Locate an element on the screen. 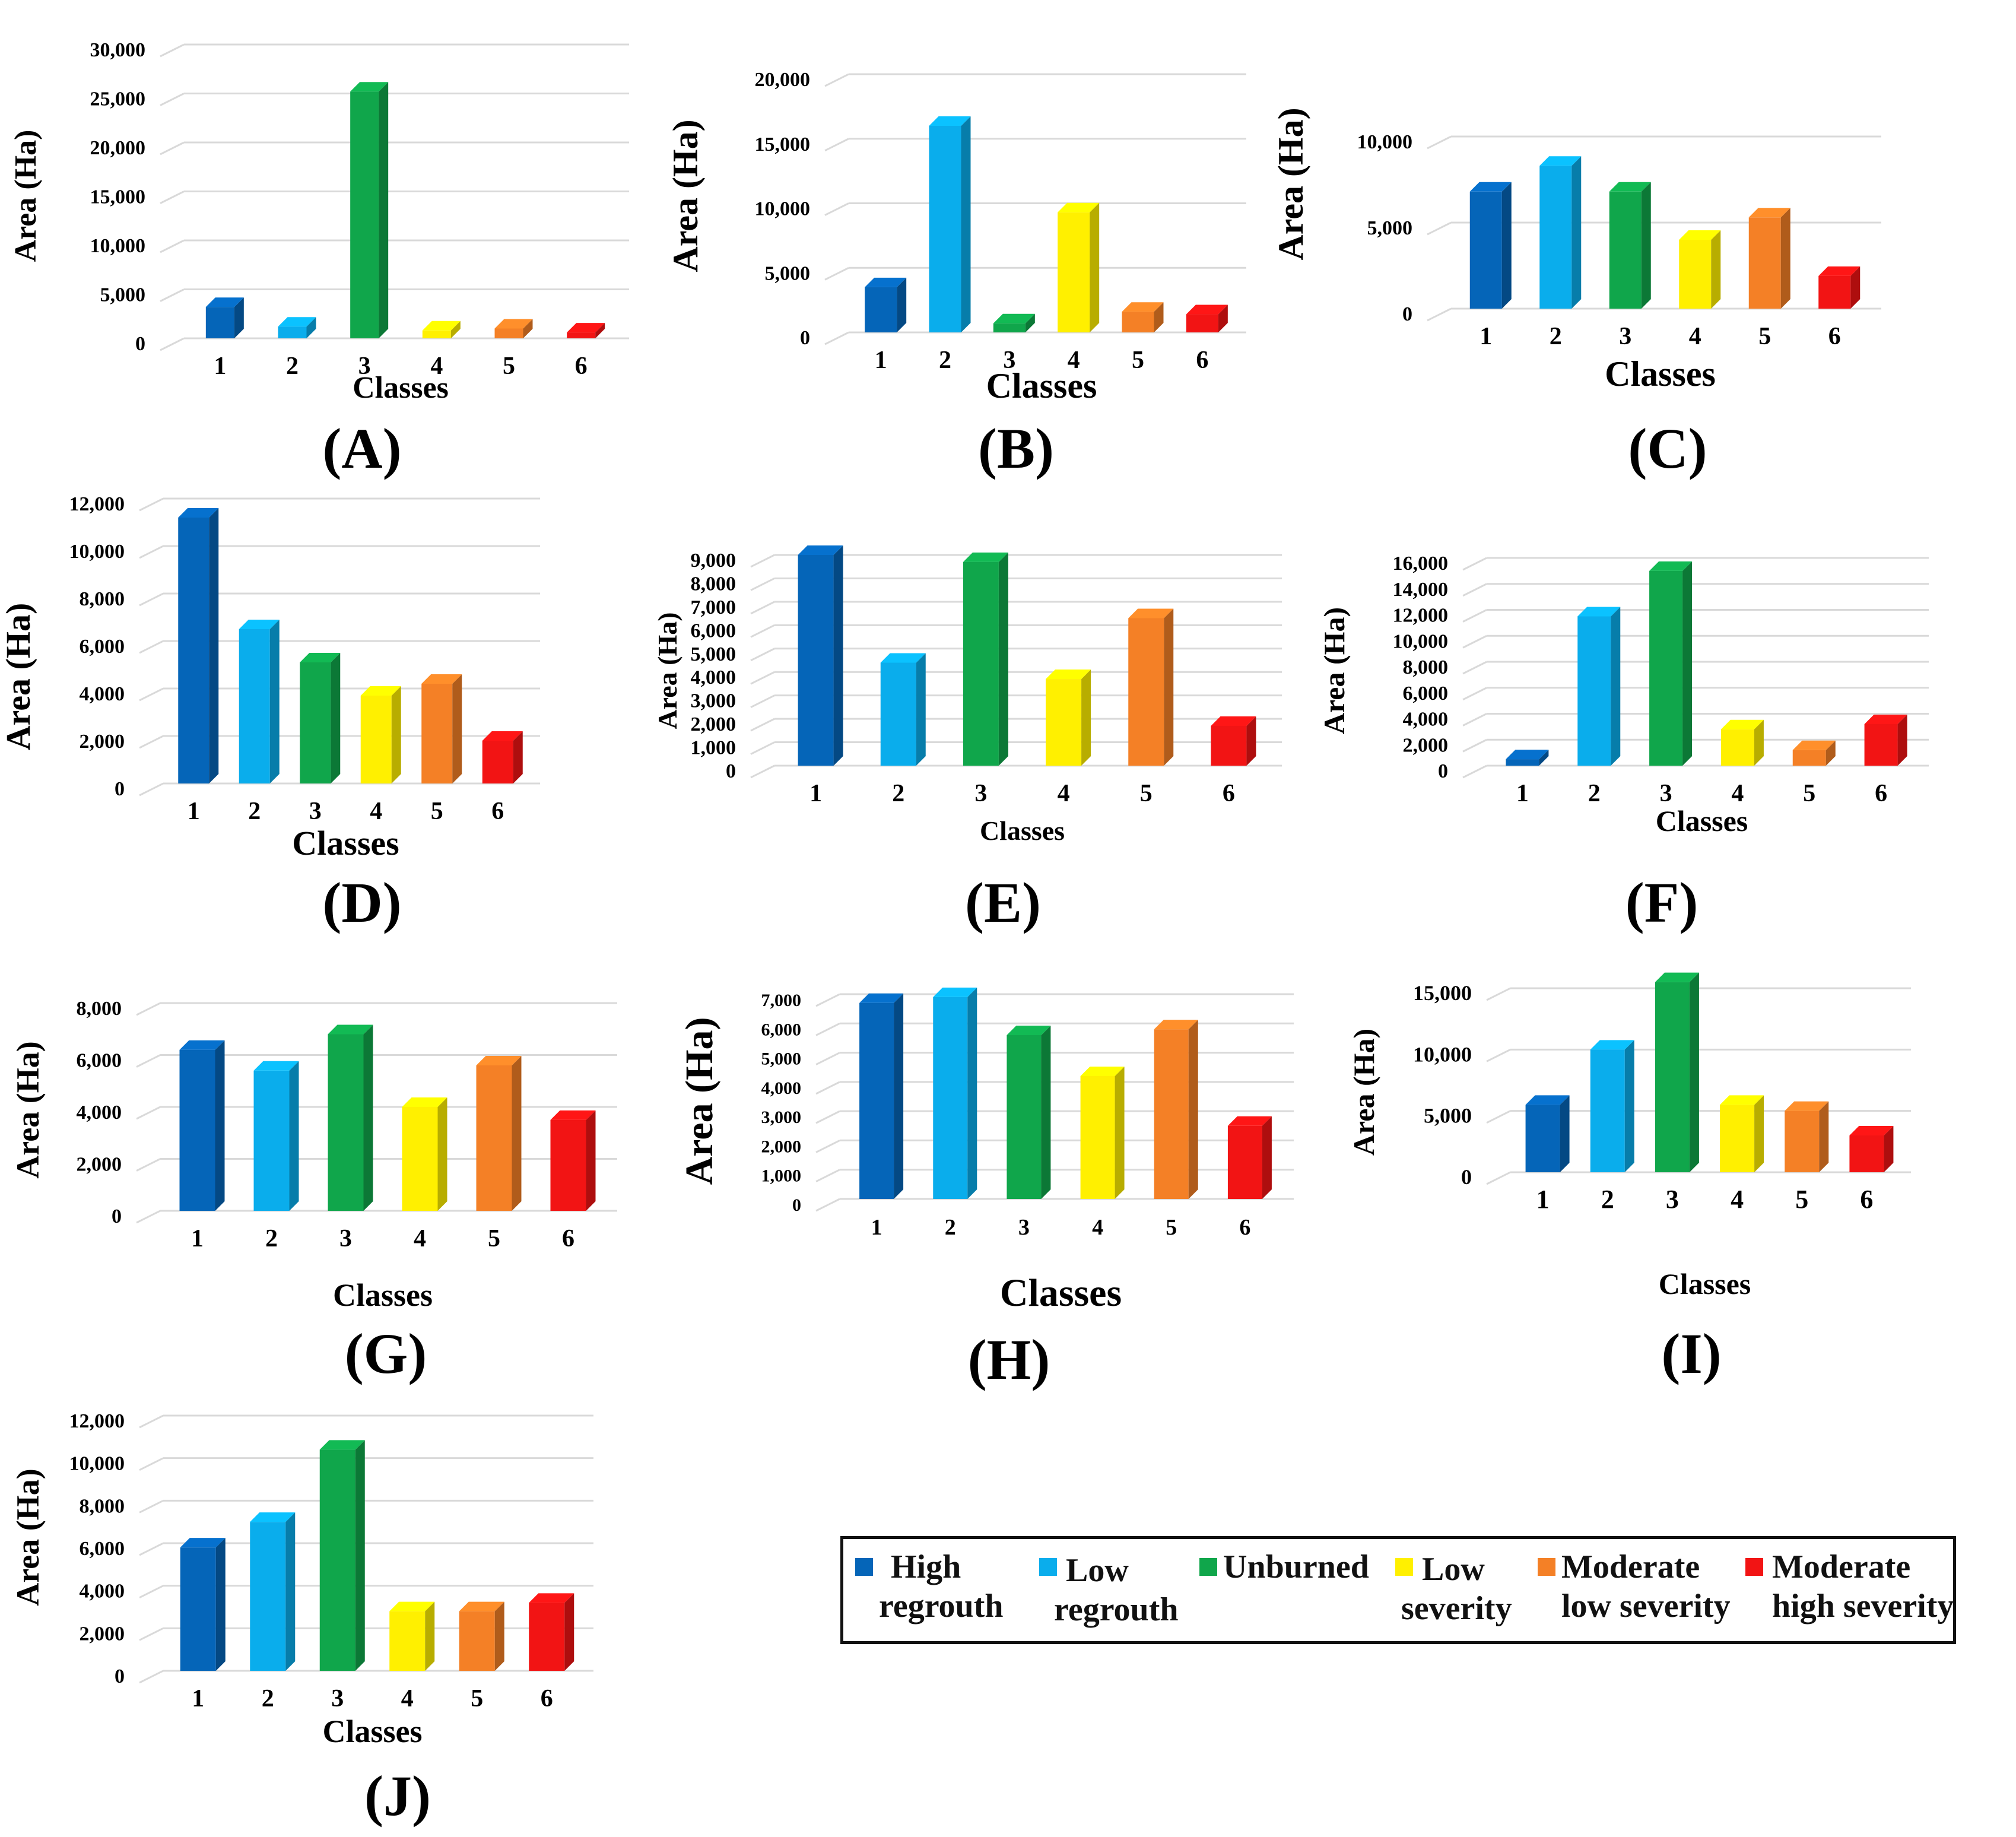 Image resolution: width=2016 pixels, height=1837 pixels. bar-chart-i: 0 5,000 10,000 15,000 1 2 3 4 5 6 Area (Ha) Classes is located at coordinates (1629, 1136).